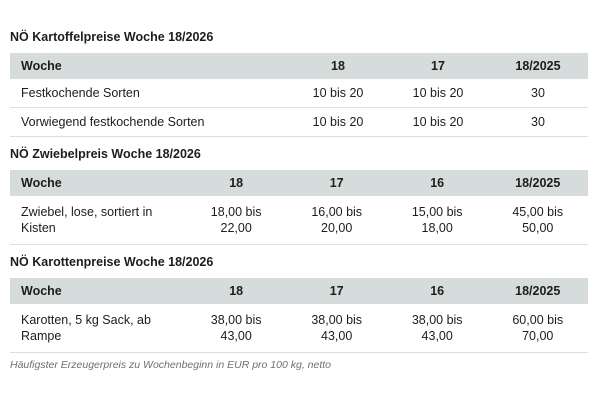  I want to click on table-header-row: Woche 18 17 18/2025, so click(299, 66).